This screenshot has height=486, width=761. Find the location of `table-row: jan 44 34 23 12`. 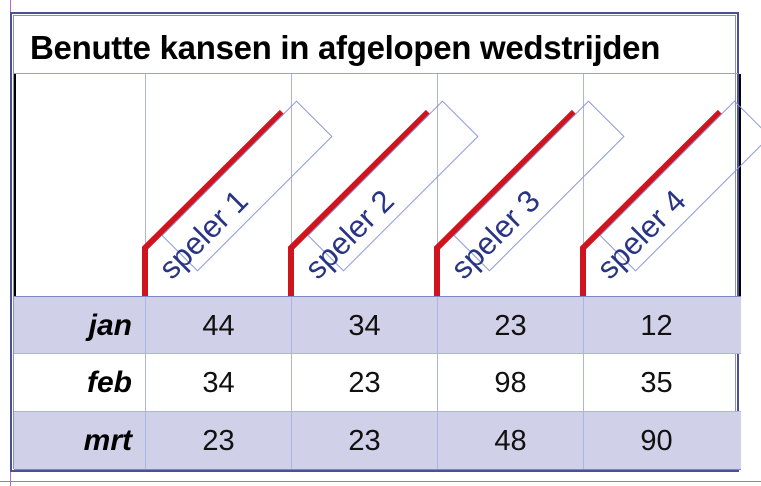

table-row: jan 44 34 23 12 is located at coordinates (377, 325).